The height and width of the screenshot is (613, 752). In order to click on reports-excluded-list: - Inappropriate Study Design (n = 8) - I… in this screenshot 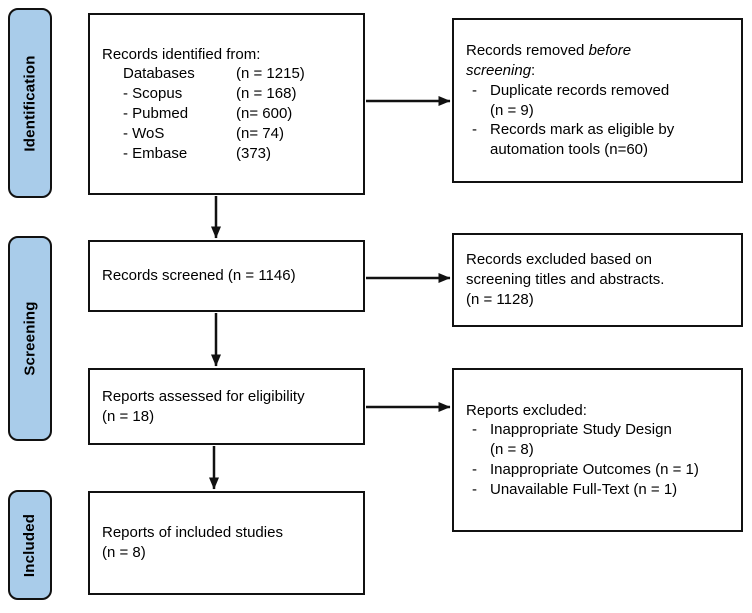, I will do `click(599, 459)`.